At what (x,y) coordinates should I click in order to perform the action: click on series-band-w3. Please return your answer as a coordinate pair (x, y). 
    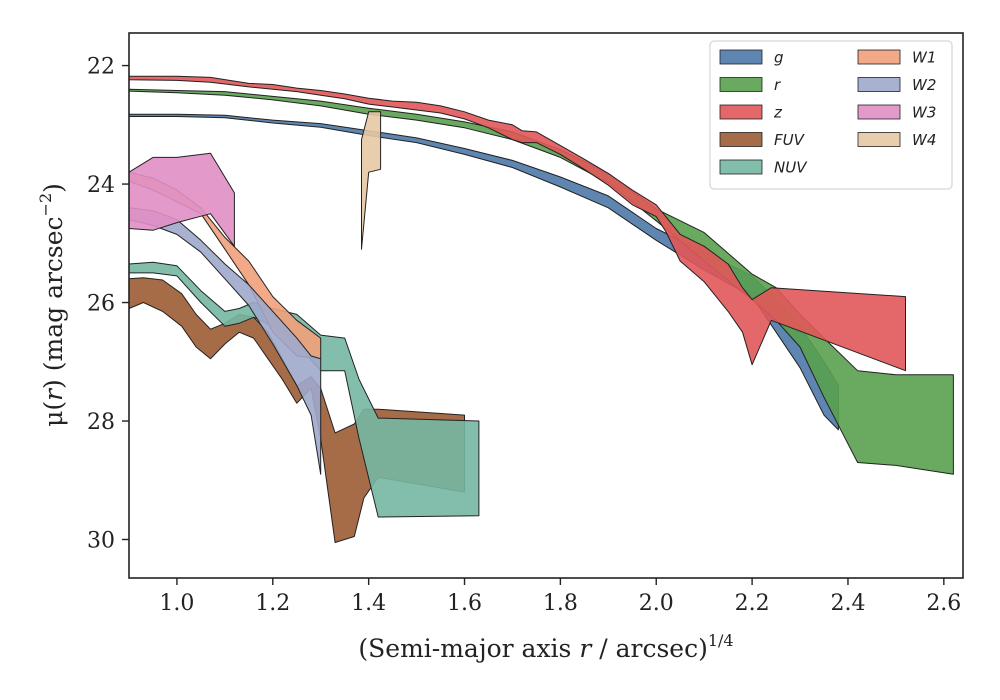
    Looking at the image, I should click on (181, 199).